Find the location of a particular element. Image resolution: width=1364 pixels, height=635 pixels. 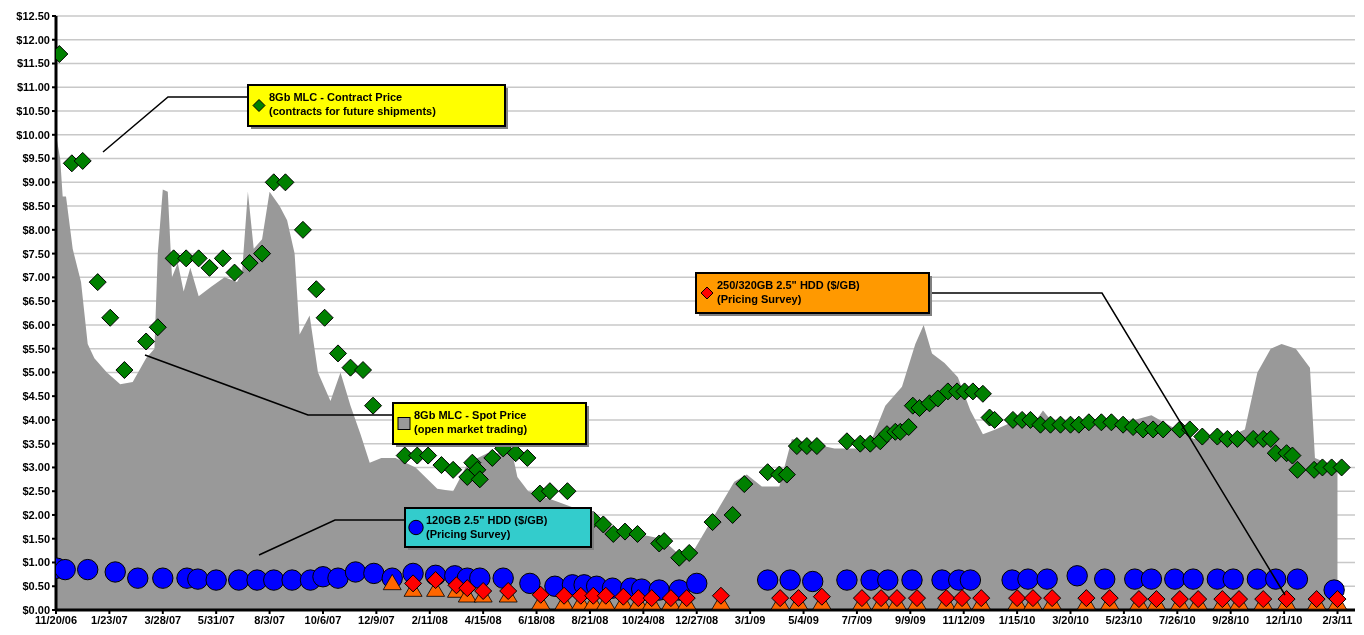

x-tick-label: 8/21/08 is located at coordinates (590, 619).